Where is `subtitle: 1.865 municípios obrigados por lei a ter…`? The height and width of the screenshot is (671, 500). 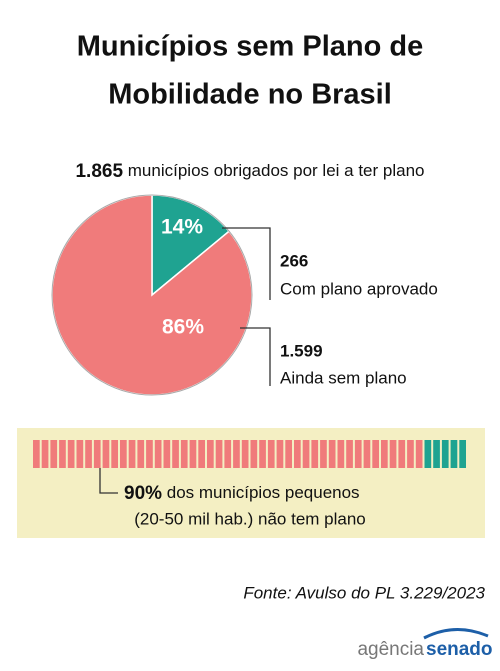
subtitle: 1.865 municípios obrigados por lei a ter… is located at coordinates (249, 171).